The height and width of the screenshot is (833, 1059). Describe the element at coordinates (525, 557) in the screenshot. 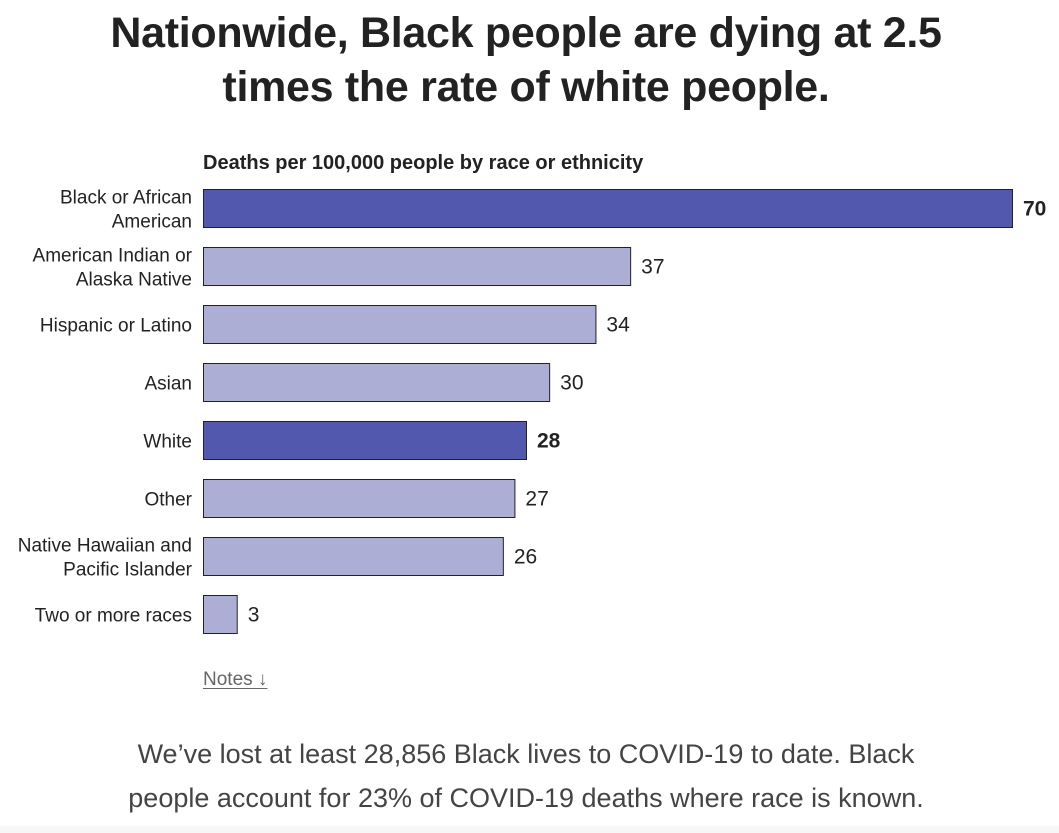

I see `bar-value-label: 26` at that location.